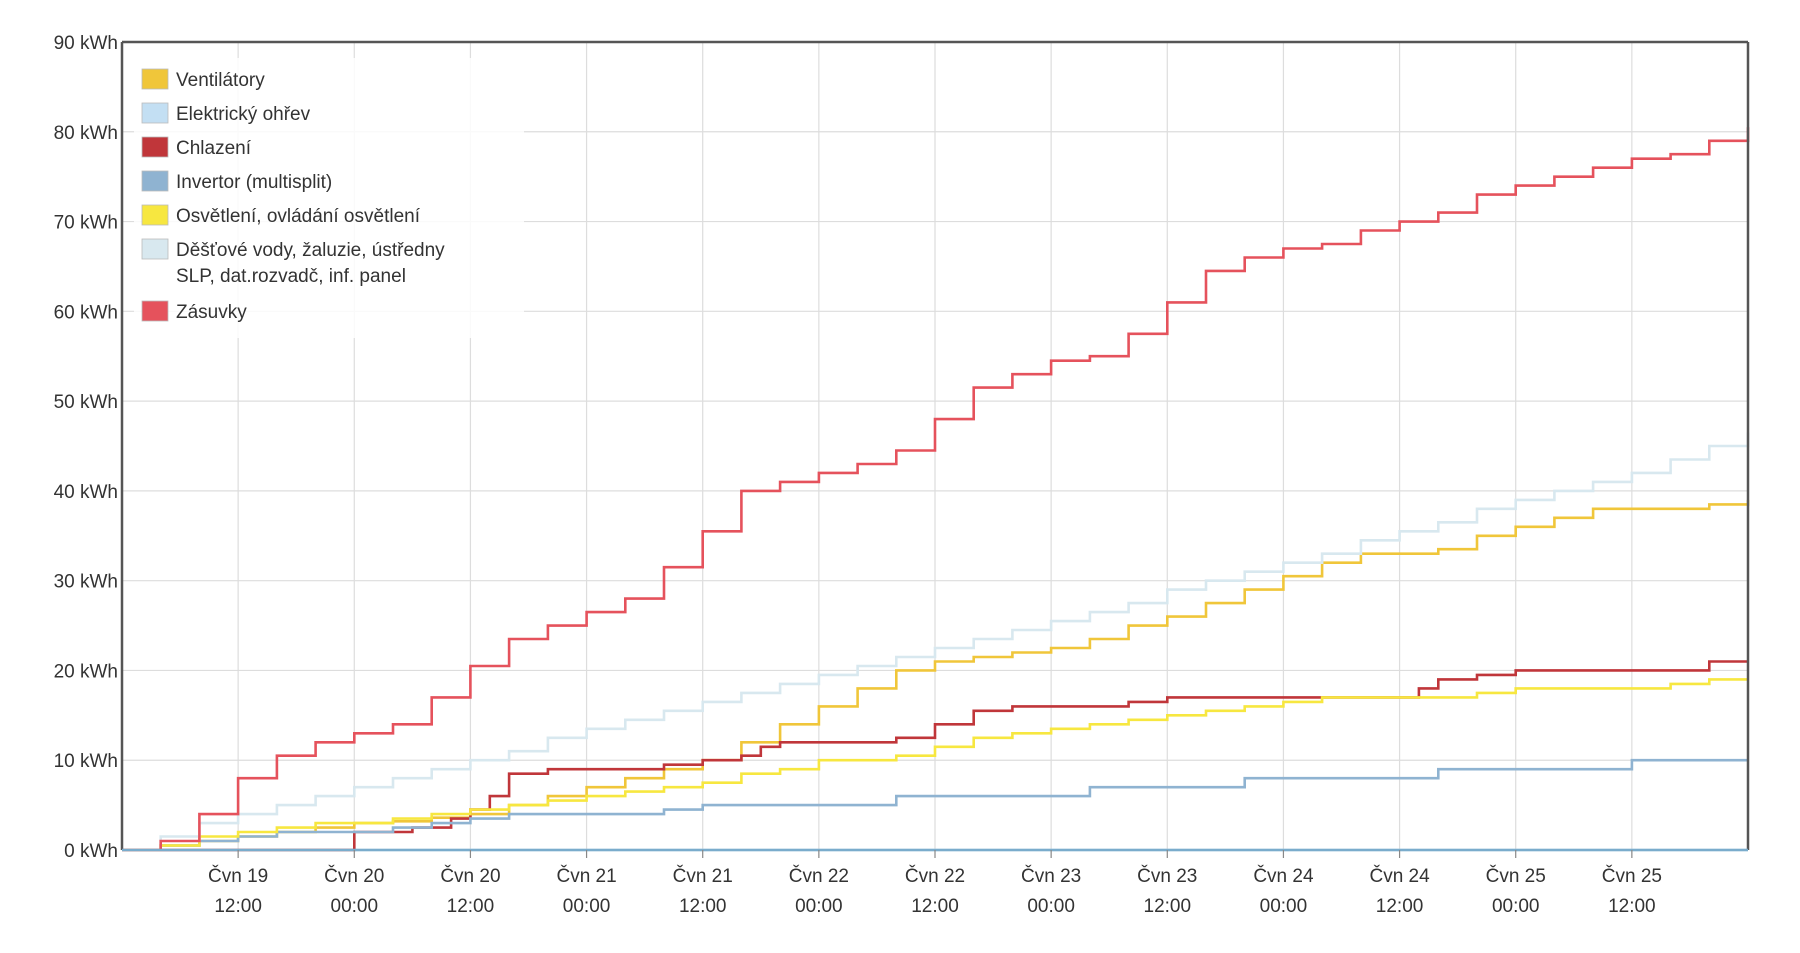  What do you see at coordinates (86, 402) in the screenshot?
I see `y-tick-label: 50 kWh` at bounding box center [86, 402].